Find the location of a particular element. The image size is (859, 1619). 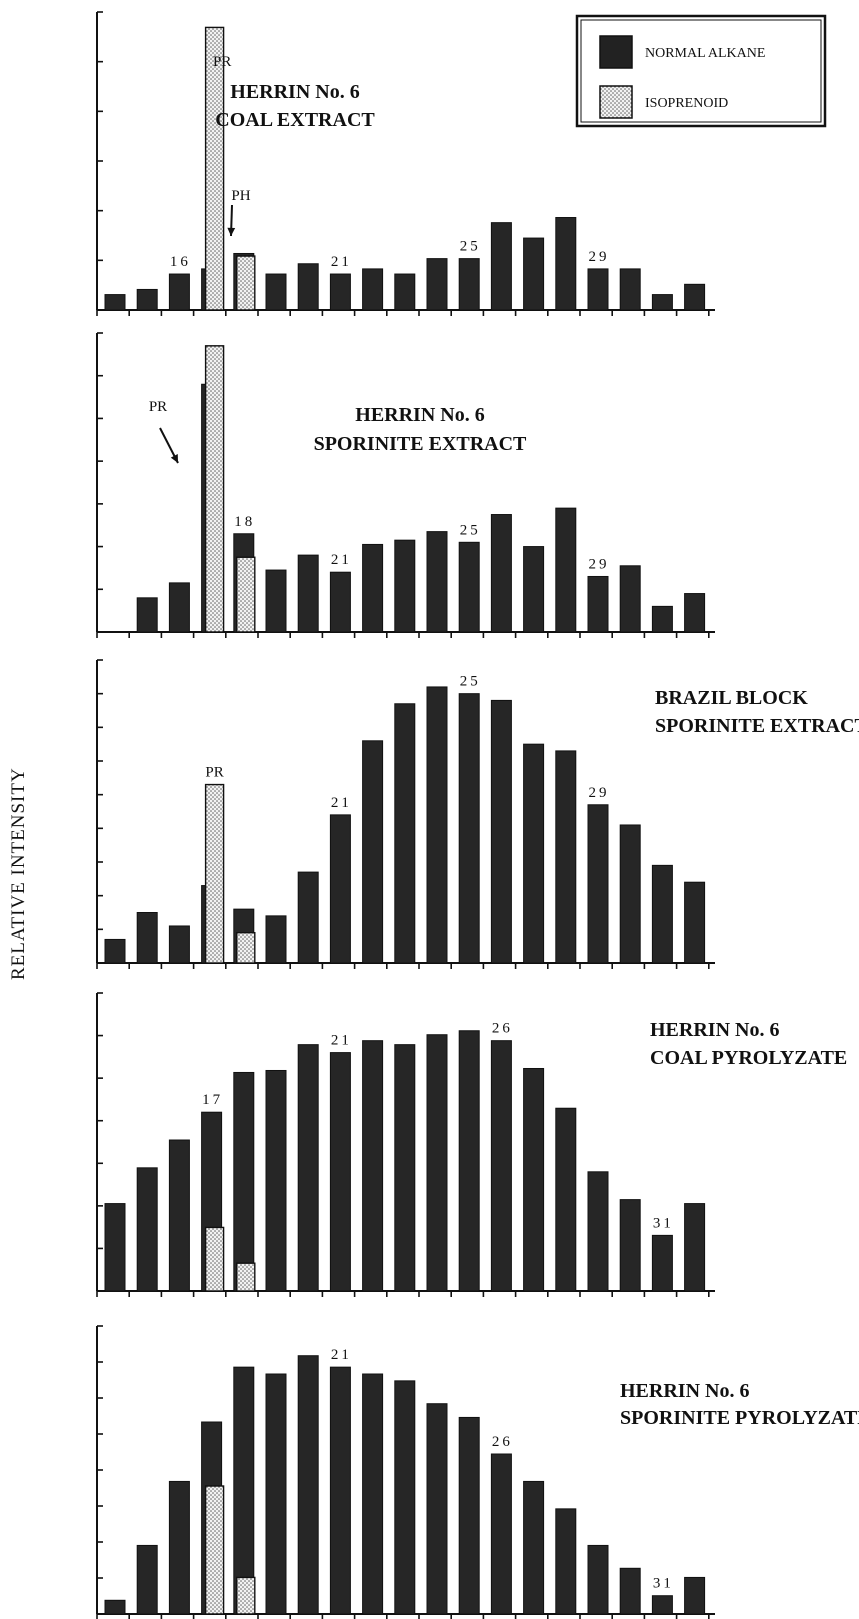

legend: NORMAL ALKANE ISOPRENOID is located at coordinates (701, 71).